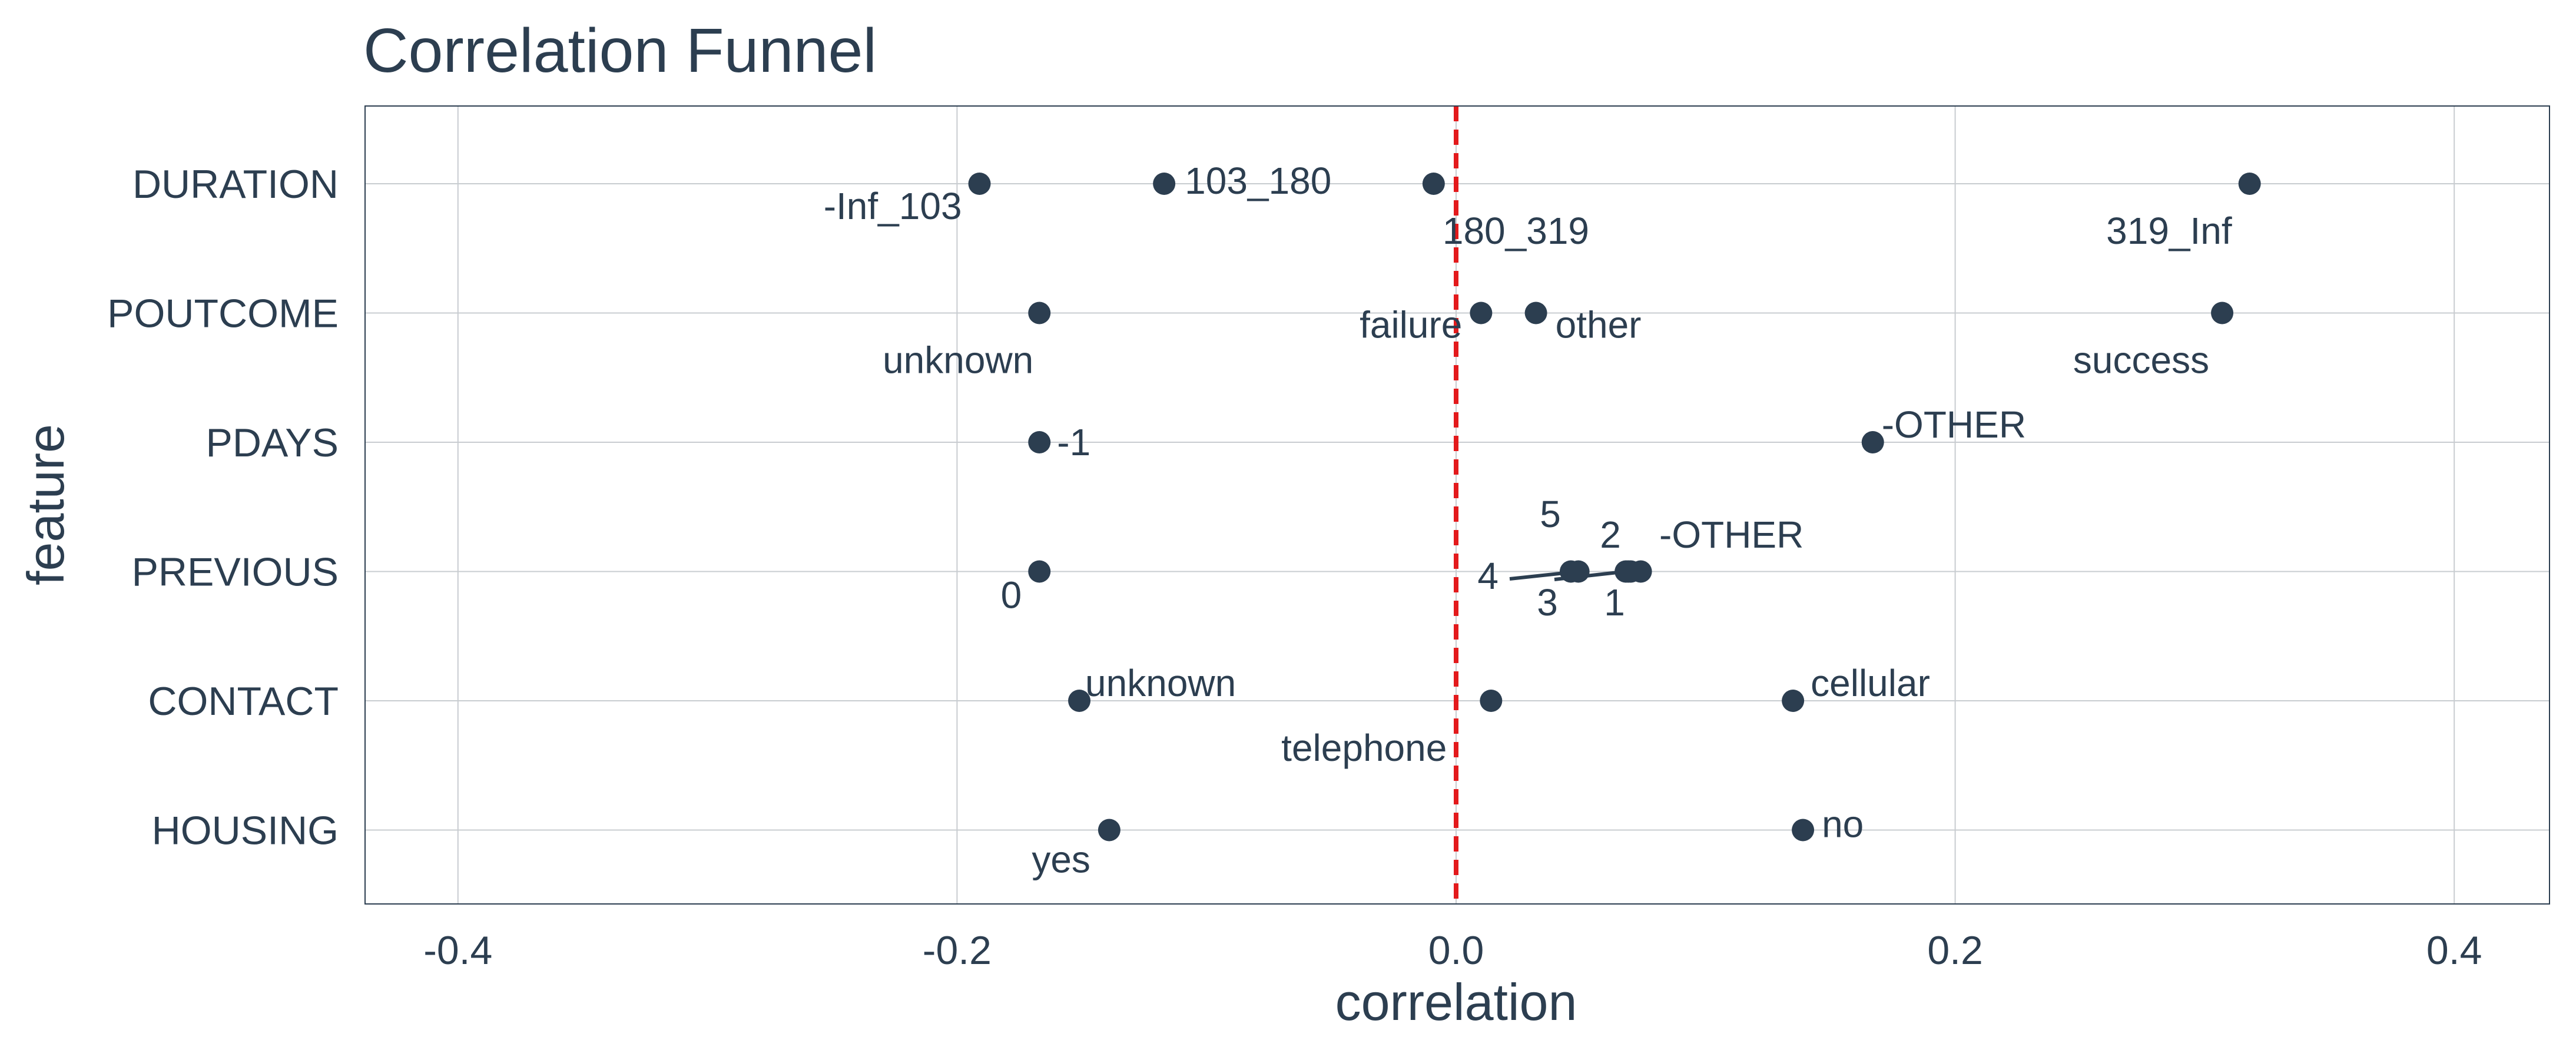  Describe the element at coordinates (1599, 325) in the screenshot. I see `label-poutcome-other: other` at that location.